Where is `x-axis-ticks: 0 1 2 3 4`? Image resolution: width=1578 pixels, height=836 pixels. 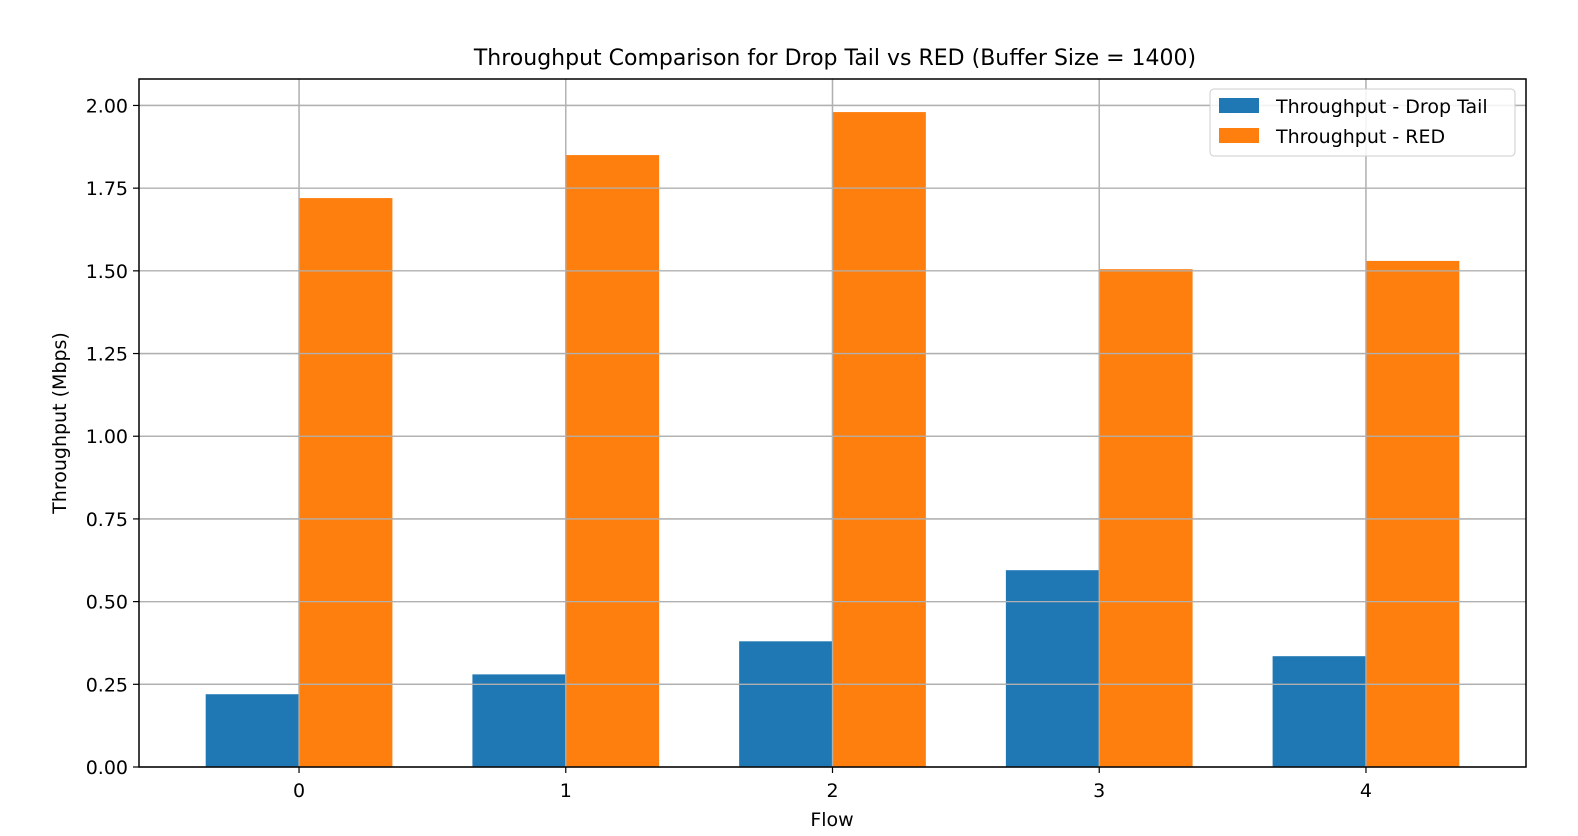 x-axis-ticks: 0 1 2 3 4 is located at coordinates (832, 784).